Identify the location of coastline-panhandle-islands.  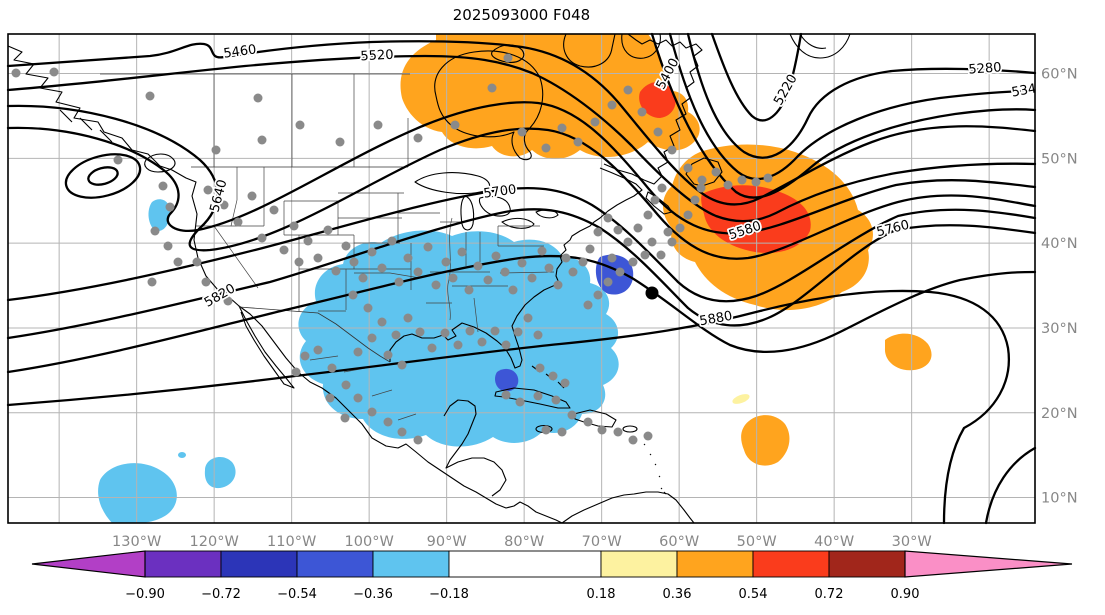
(86, 126).